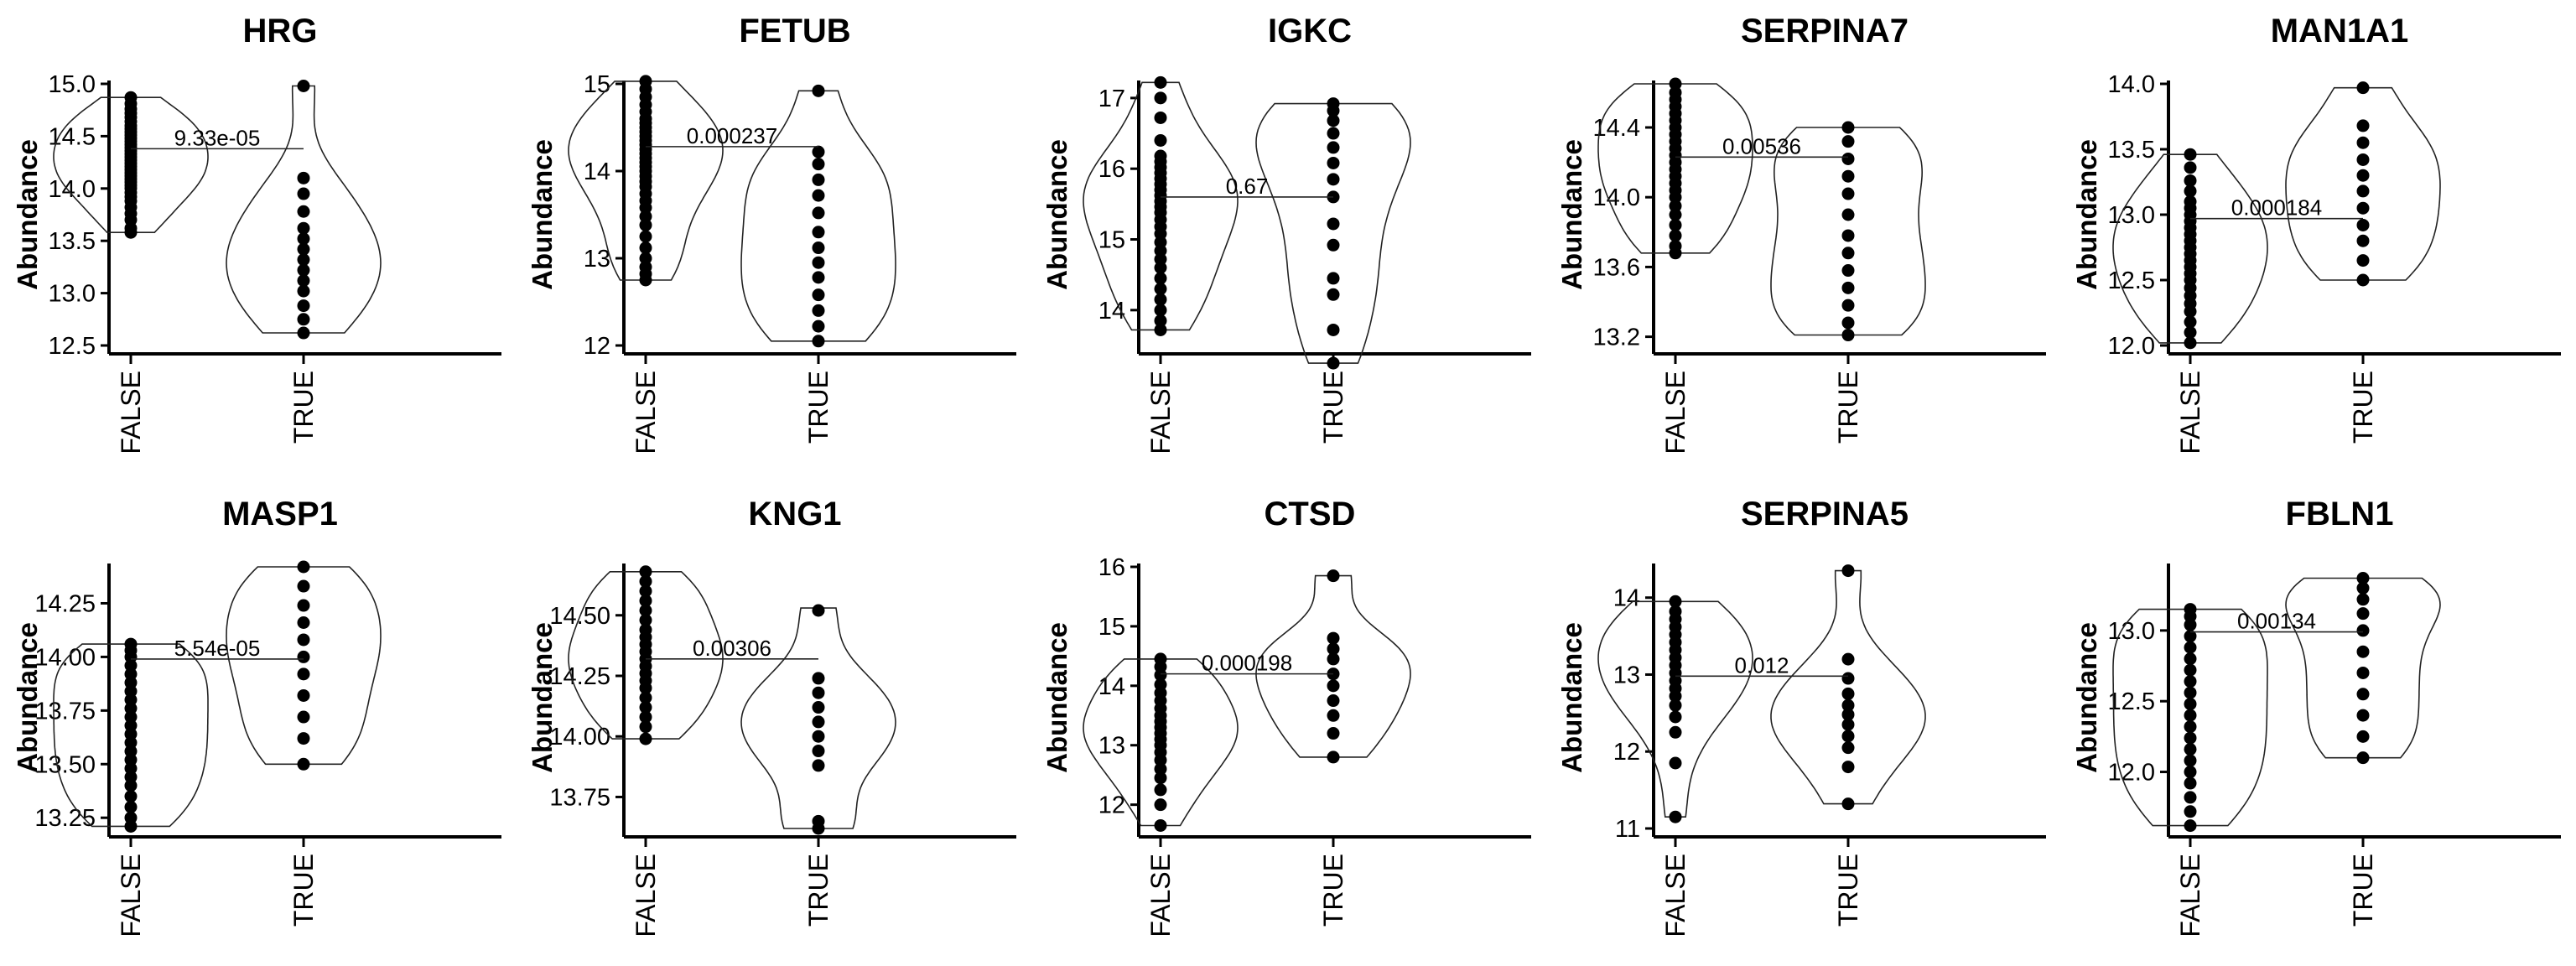  Describe the element at coordinates (1825, 514) in the screenshot. I see `chart-title: SERPINA5` at that location.